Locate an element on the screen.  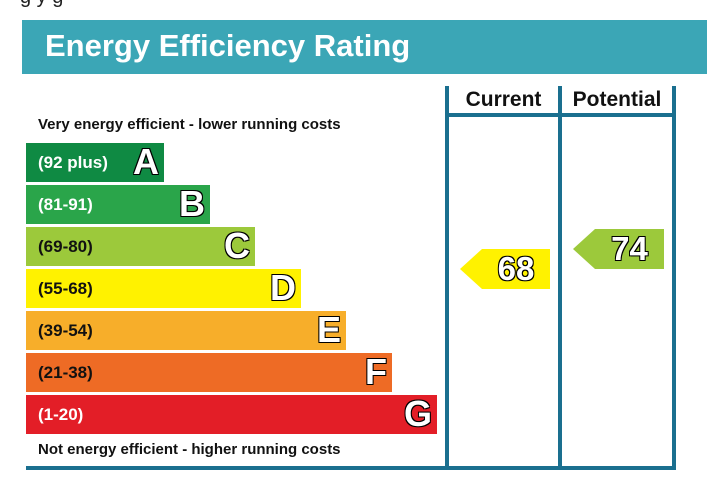
band-c: (69-80) C is located at coordinates (140, 245).